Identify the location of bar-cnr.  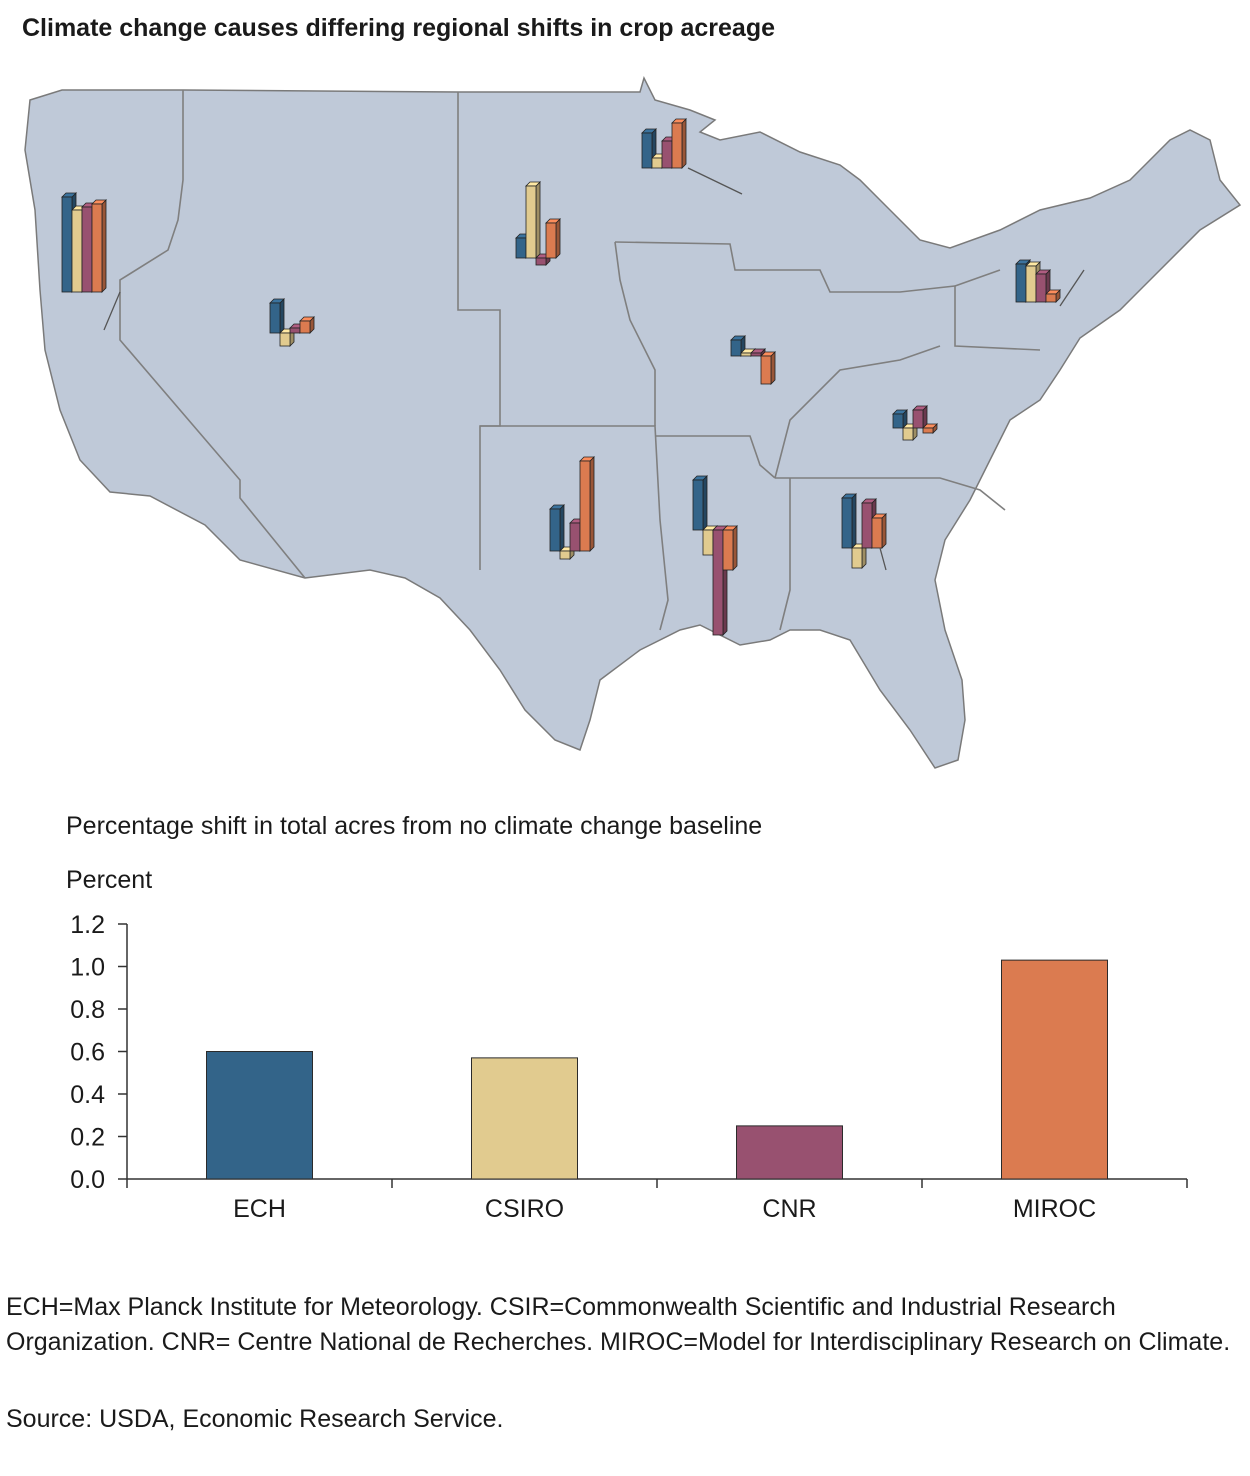
(789, 1152).